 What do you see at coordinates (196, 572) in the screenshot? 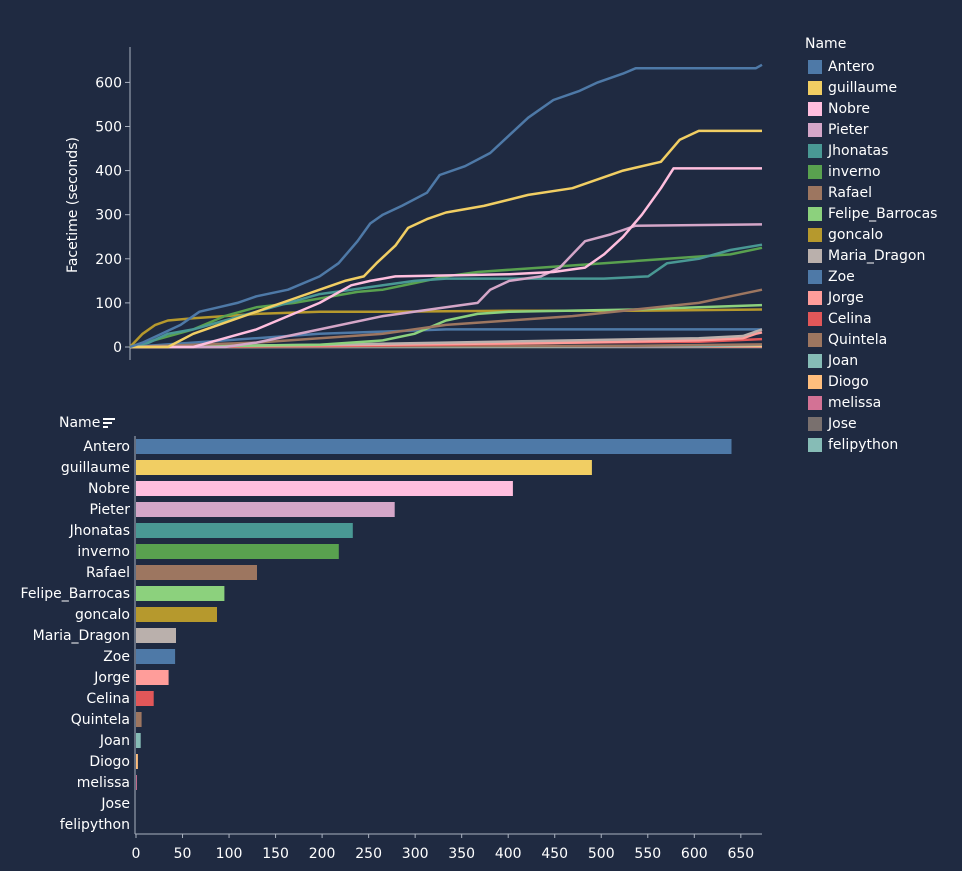
I see `bar-rafael` at bounding box center [196, 572].